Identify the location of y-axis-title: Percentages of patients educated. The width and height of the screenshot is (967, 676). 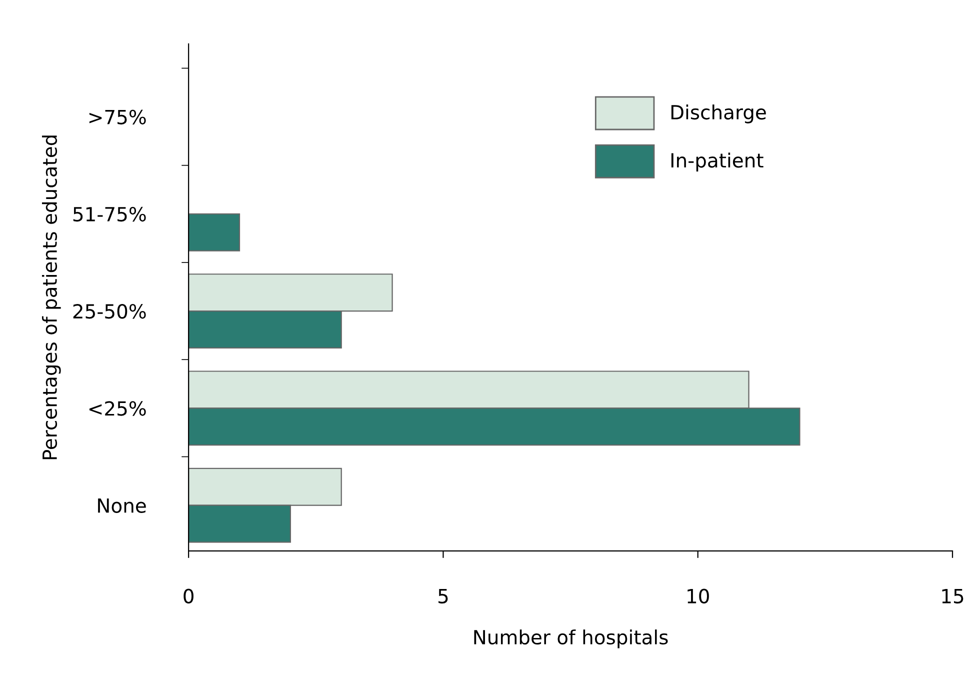
(51, 298).